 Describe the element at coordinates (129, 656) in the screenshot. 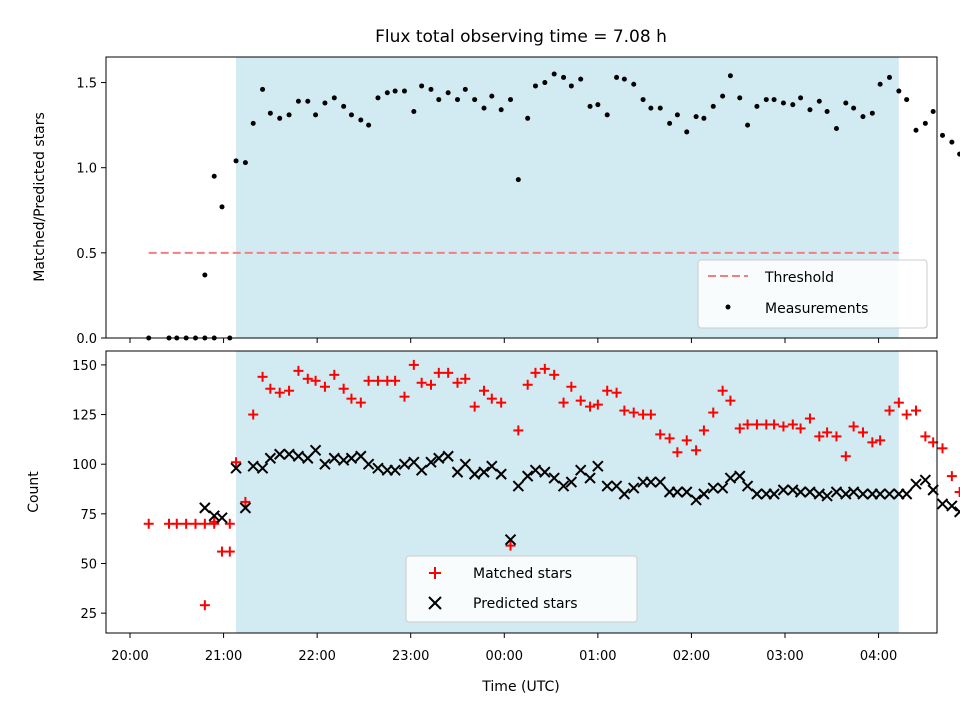

I see `x-tick-label: 20:00` at that location.